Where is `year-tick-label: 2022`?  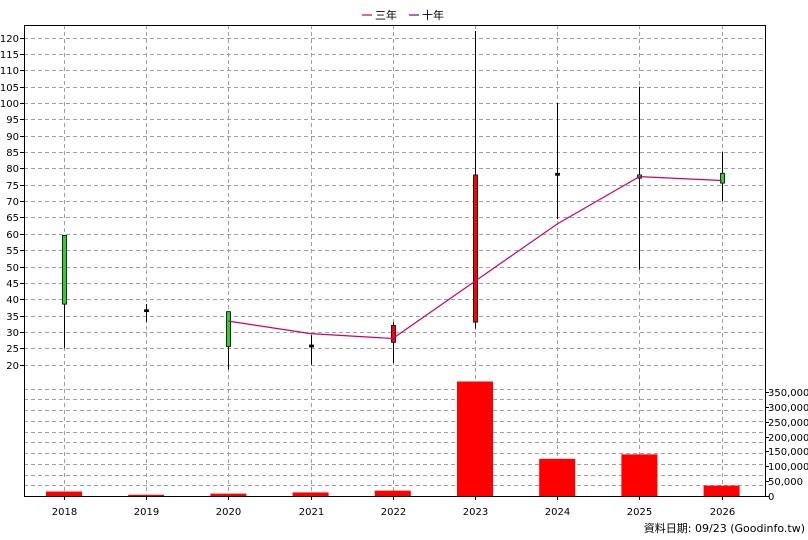
year-tick-label: 2022 is located at coordinates (393, 512).